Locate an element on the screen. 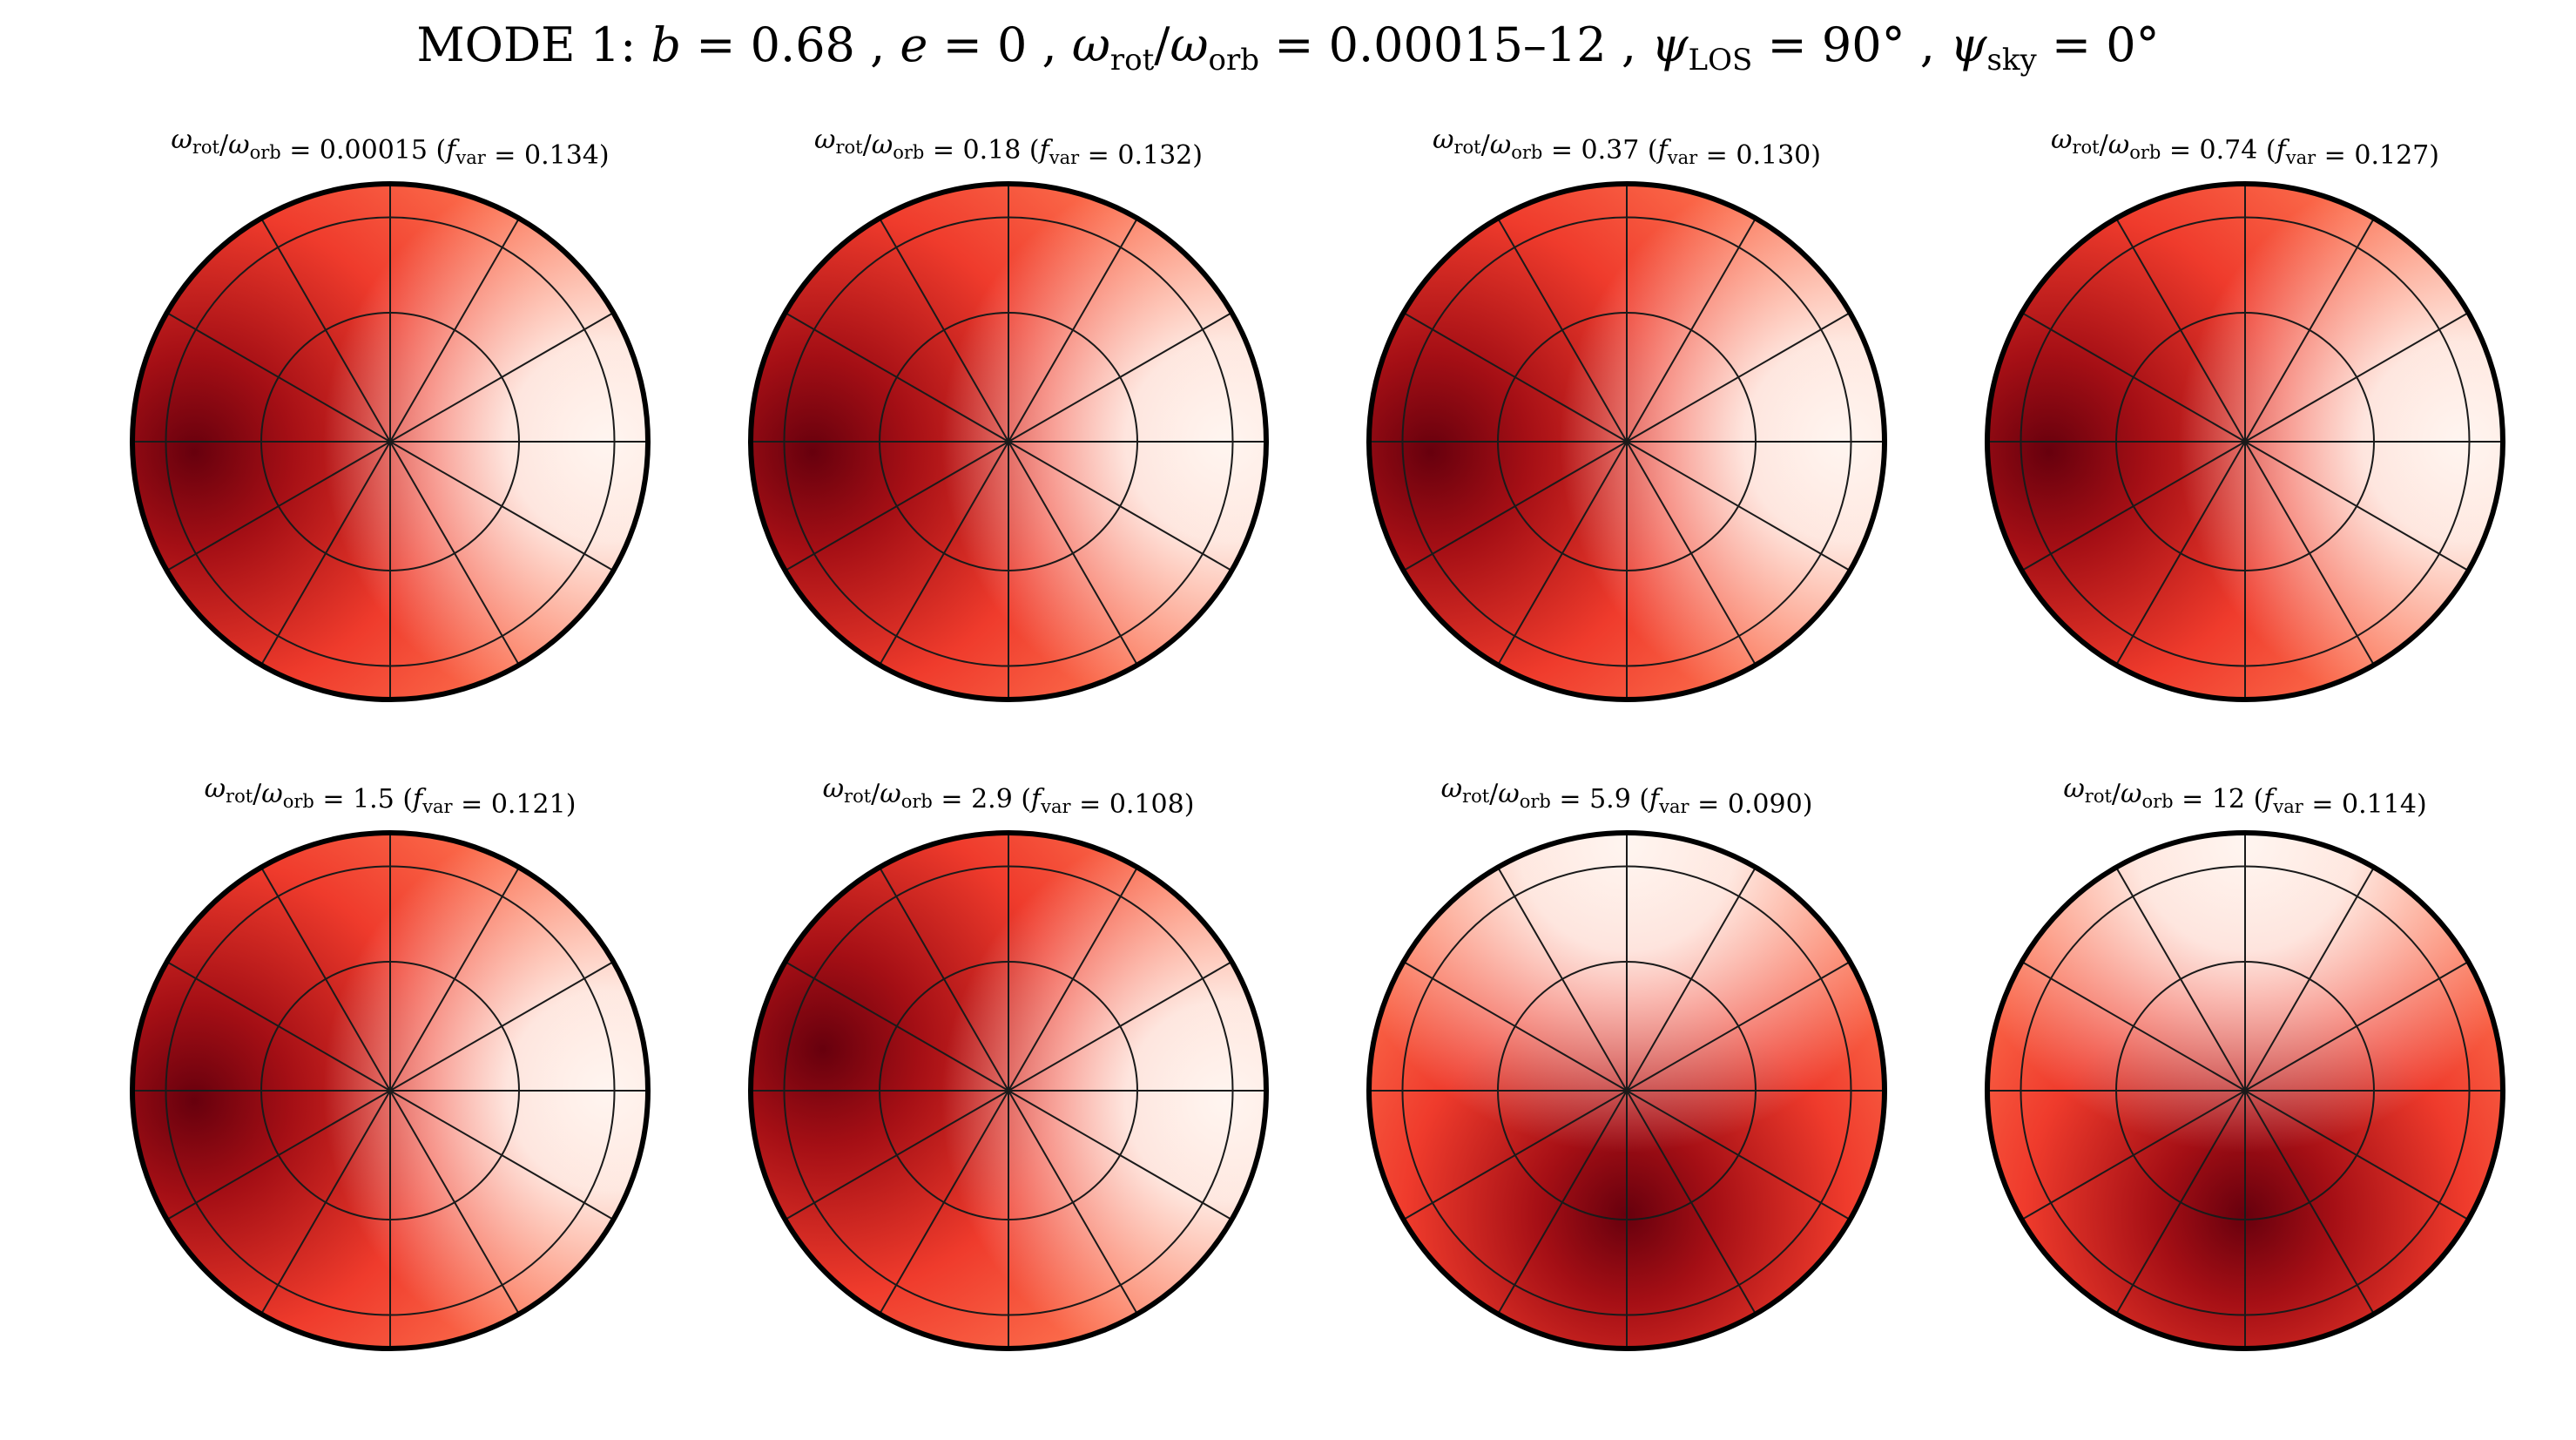  globe-panel: ωrot/ωorb = 0.18 (fvar = 0.132) is located at coordinates (1008, 413).